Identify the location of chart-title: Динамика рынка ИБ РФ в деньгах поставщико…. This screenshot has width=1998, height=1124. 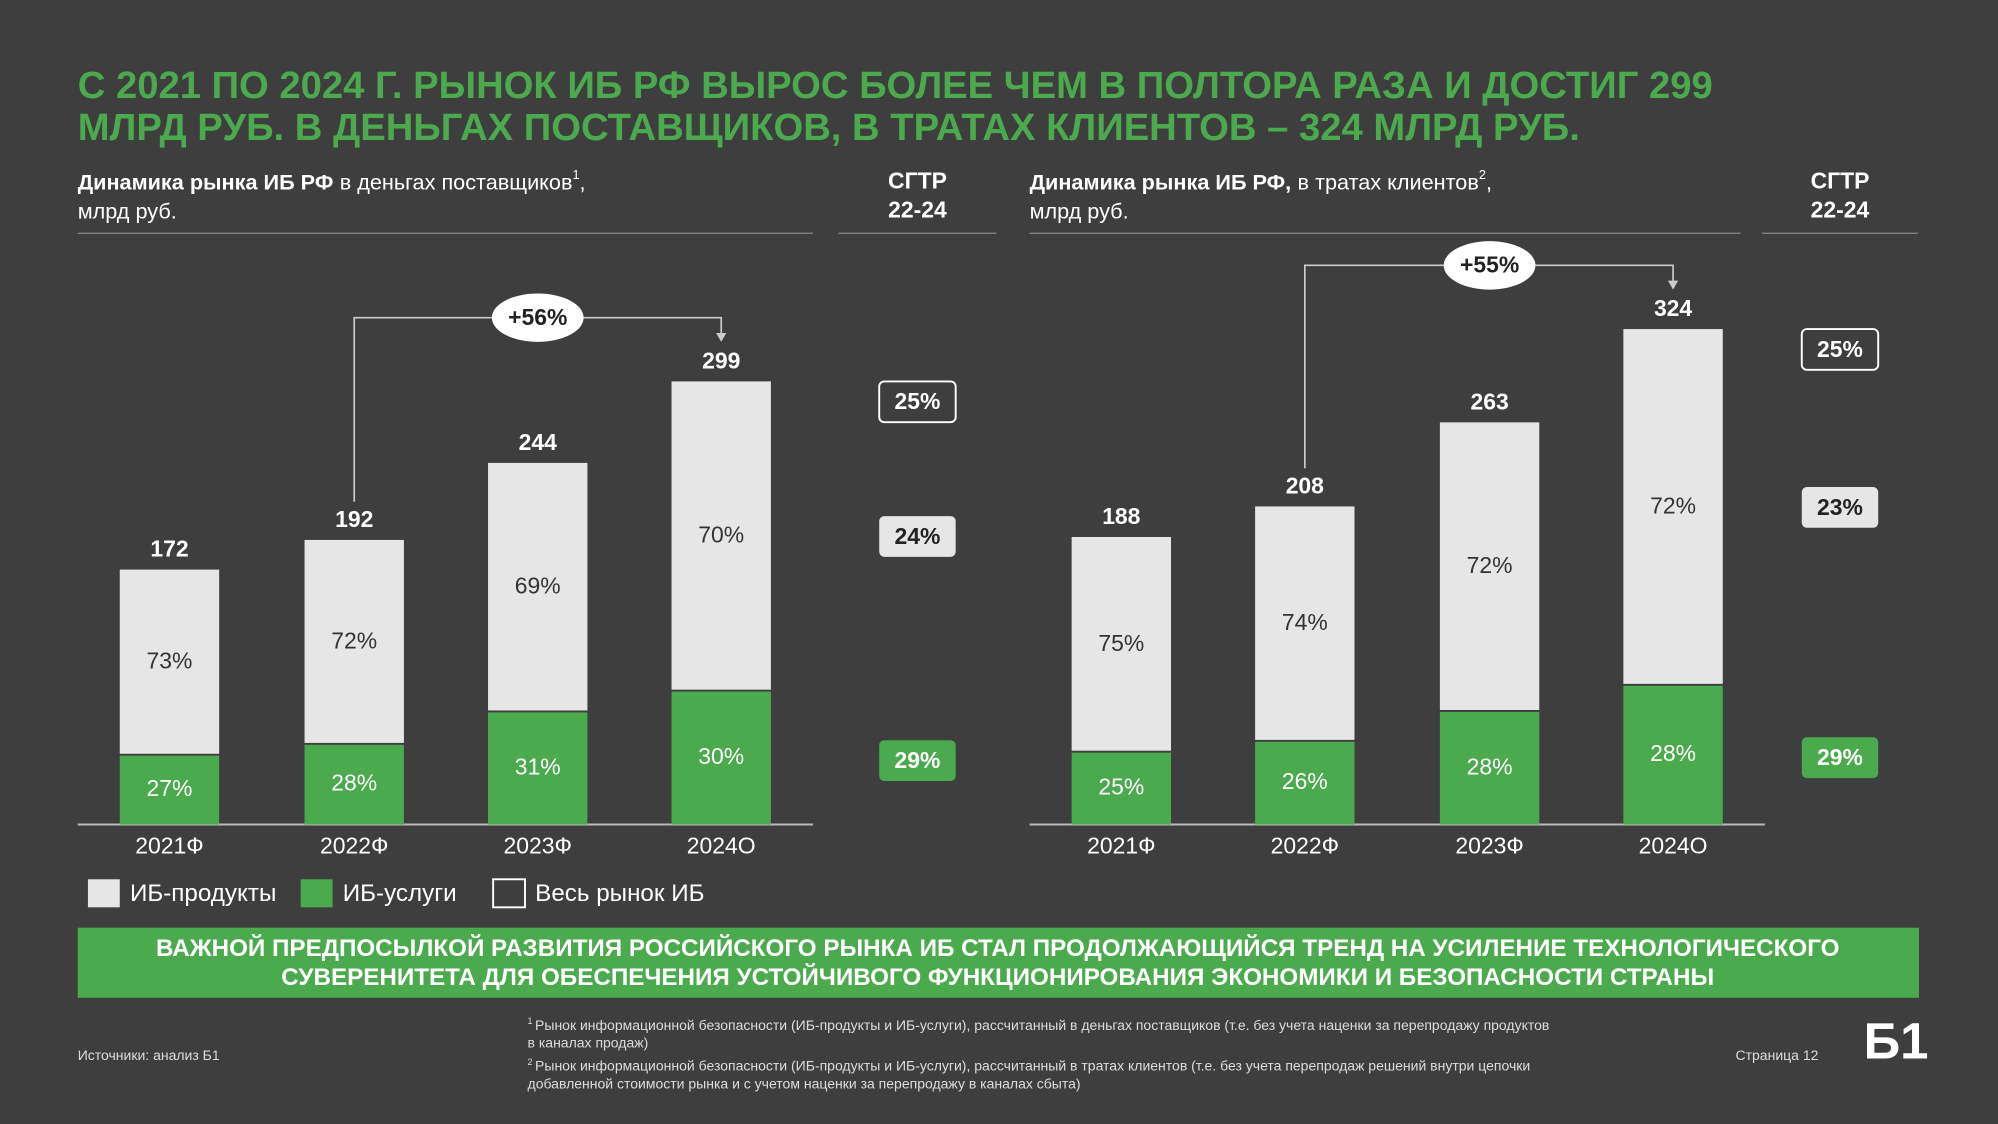
(332, 180).